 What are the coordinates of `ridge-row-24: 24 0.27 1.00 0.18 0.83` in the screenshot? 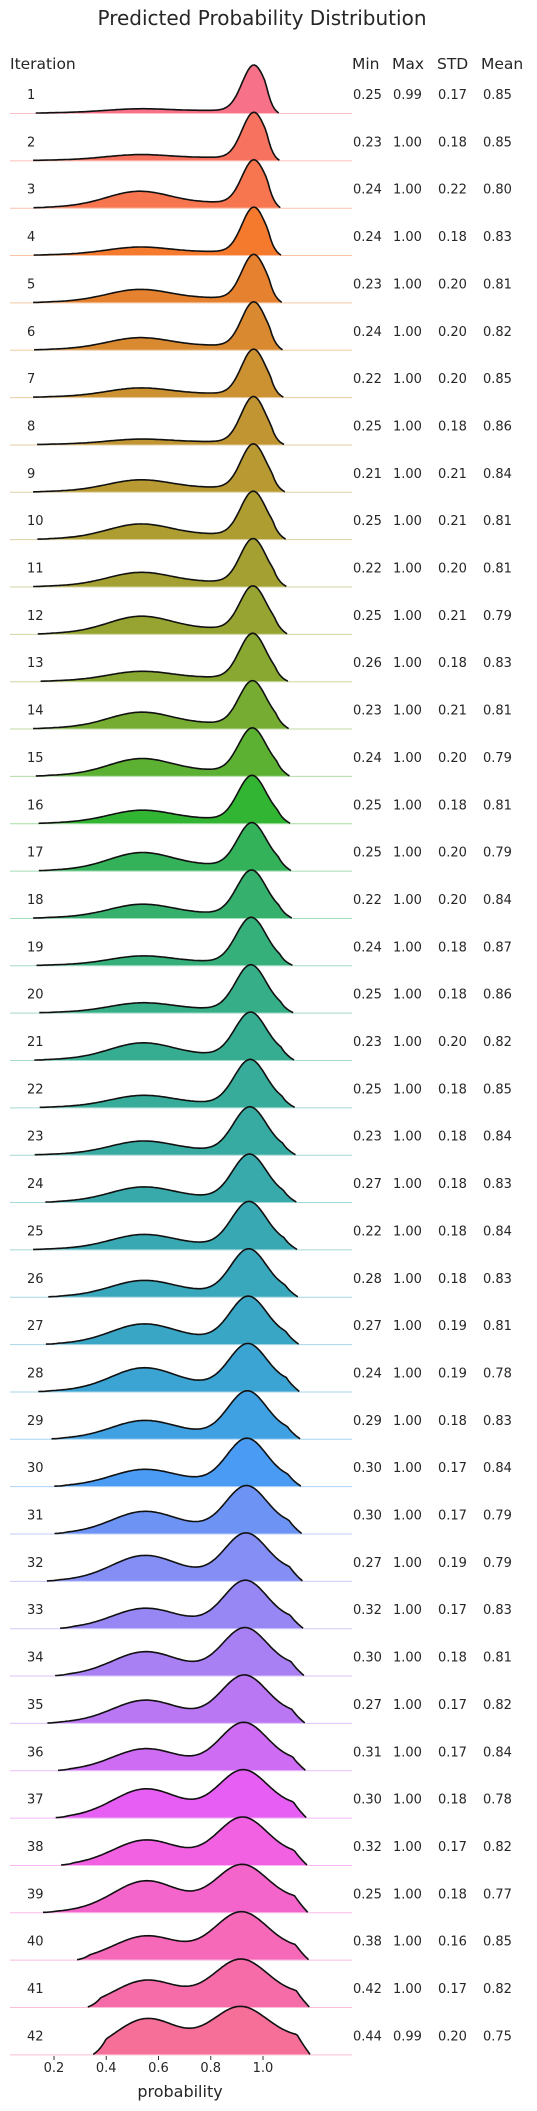 It's located at (261, 1178).